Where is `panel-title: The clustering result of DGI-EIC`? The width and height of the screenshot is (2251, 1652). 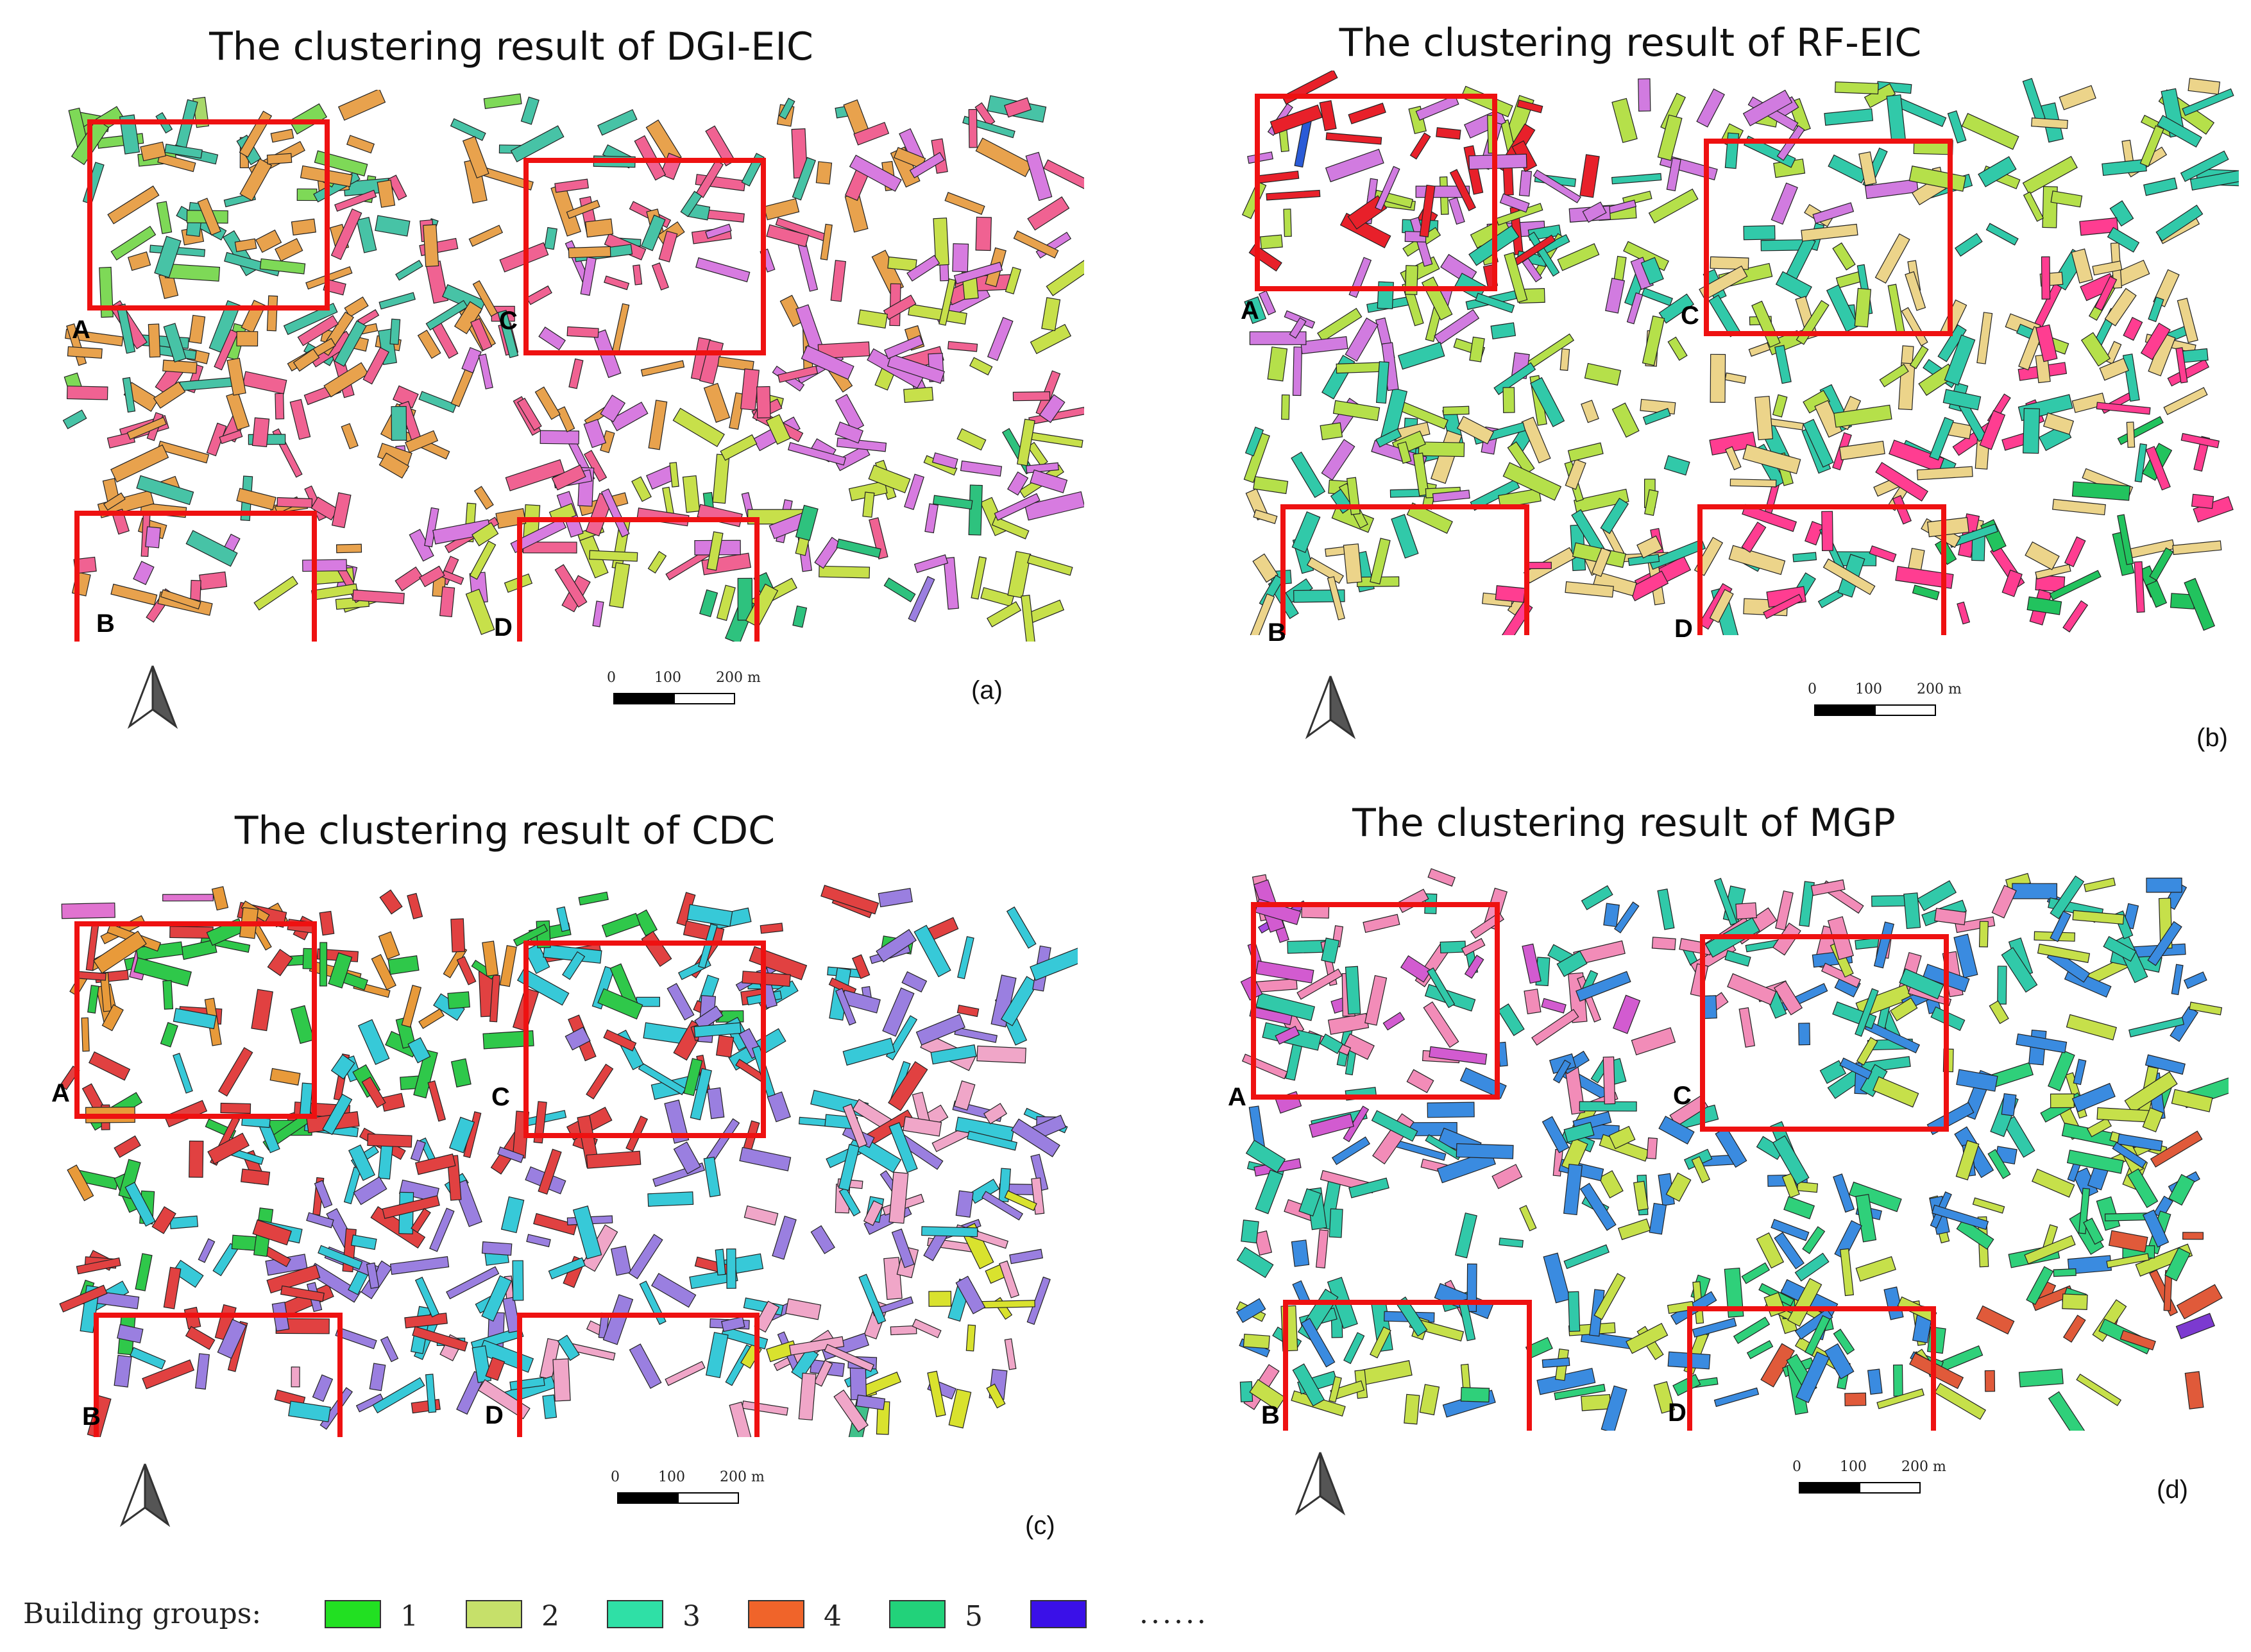
panel-title: The clustering result of DGI-EIC is located at coordinates (511, 46).